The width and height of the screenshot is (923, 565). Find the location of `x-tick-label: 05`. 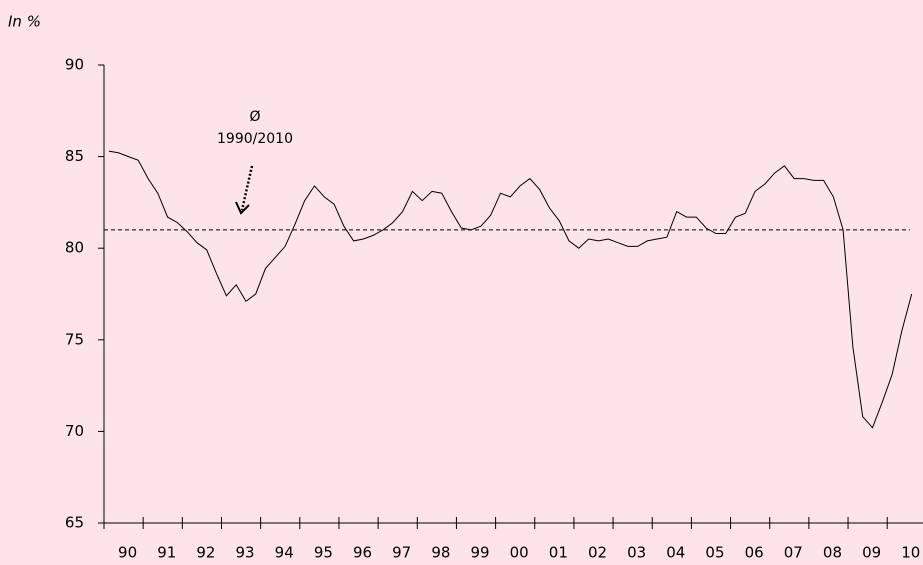

x-tick-label: 05 is located at coordinates (714, 553).